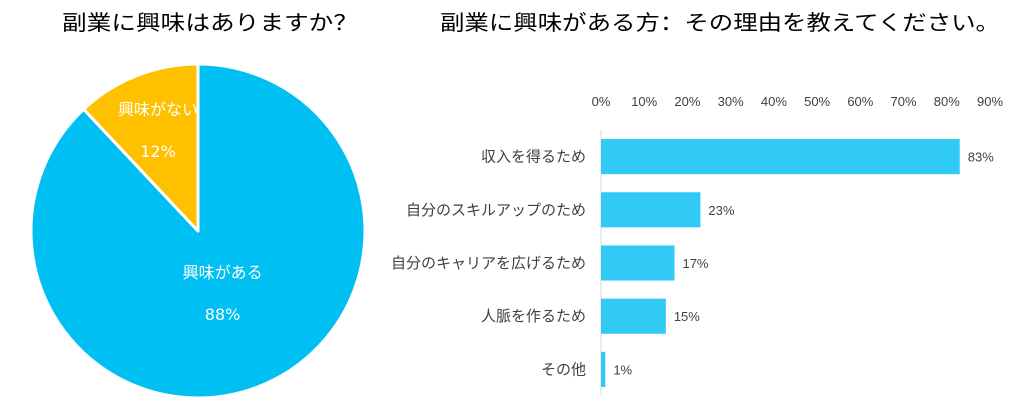 Image resolution: width=1024 pixels, height=404 pixels. What do you see at coordinates (210, 23) in the screenshot?
I see `pie-chart-title: 副業に興味はありますか？` at bounding box center [210, 23].